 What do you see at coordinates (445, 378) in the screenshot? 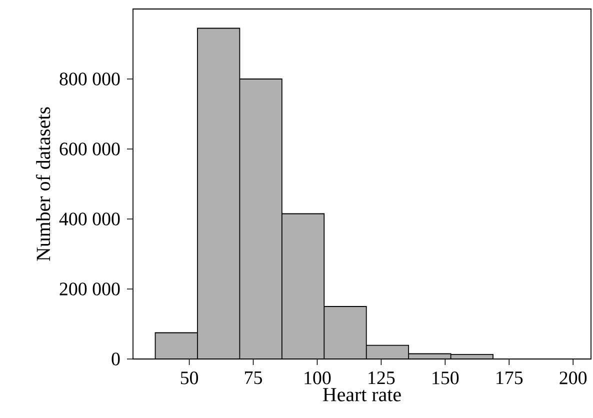
I see `x-tick-label: 150` at bounding box center [445, 378].